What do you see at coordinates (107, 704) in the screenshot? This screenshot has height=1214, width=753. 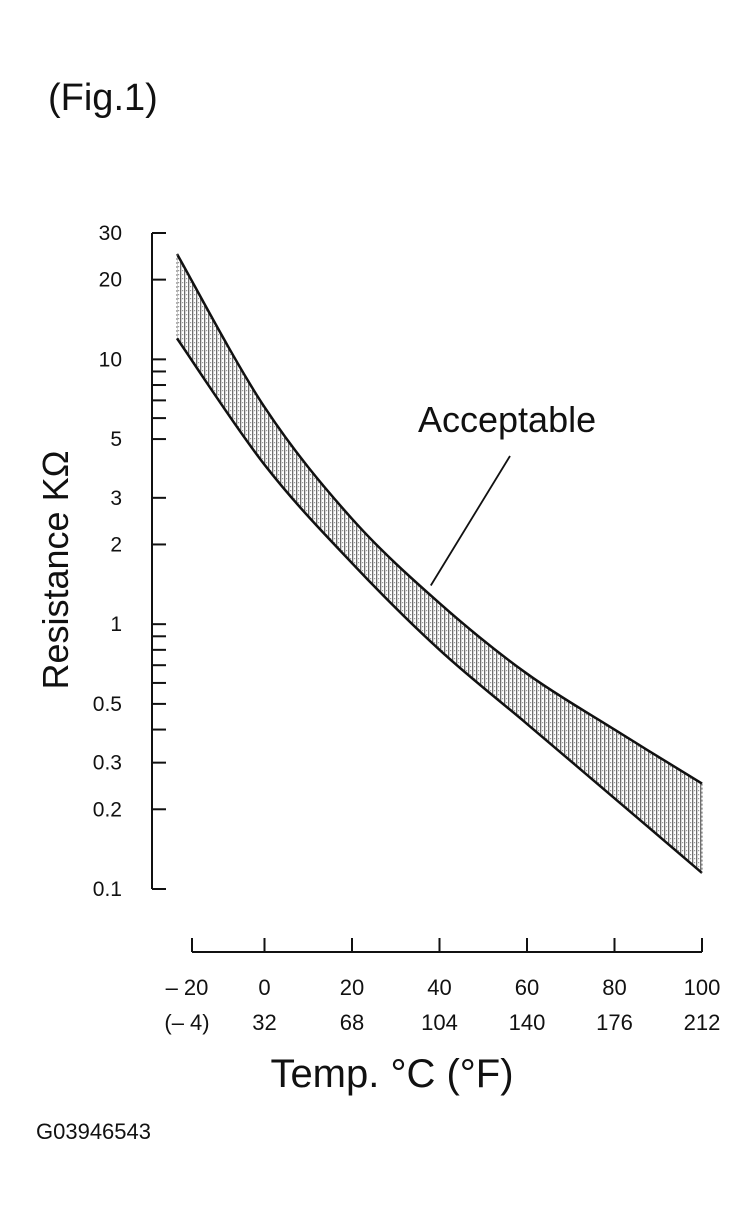 I see `y-tick-label: 0.5` at bounding box center [107, 704].